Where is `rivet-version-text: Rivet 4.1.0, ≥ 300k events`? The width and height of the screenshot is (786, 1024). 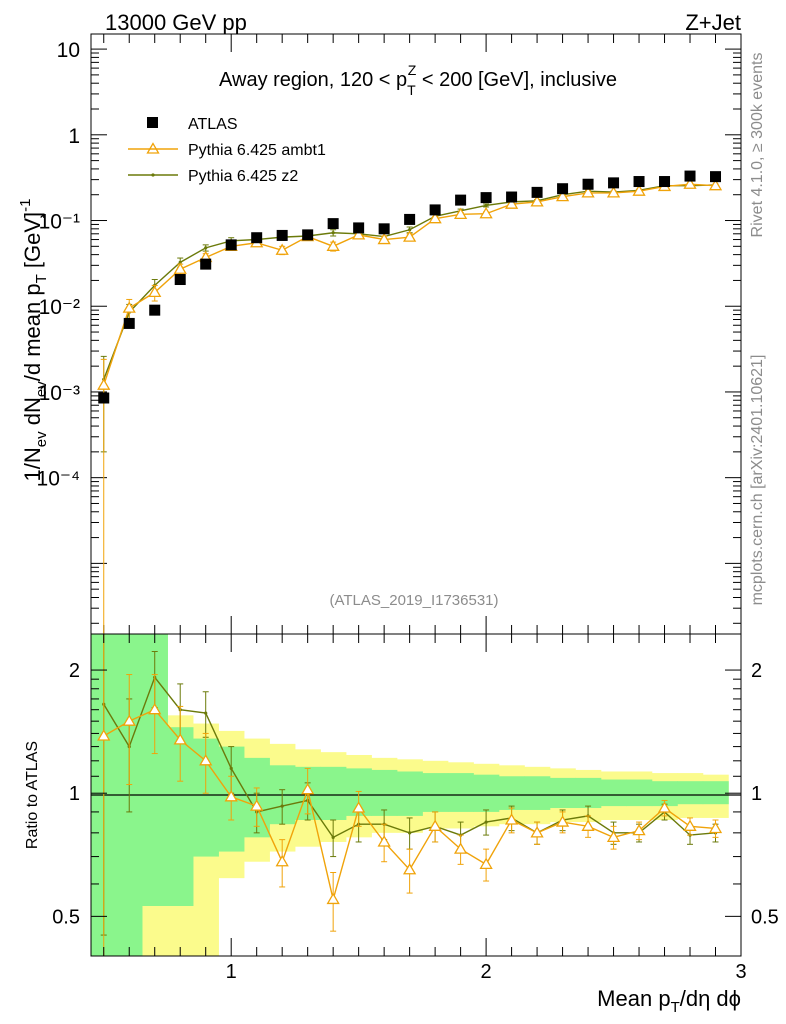
rivet-version-text: Rivet 4.1.0, ≥ 300k events is located at coordinates (757, 145).